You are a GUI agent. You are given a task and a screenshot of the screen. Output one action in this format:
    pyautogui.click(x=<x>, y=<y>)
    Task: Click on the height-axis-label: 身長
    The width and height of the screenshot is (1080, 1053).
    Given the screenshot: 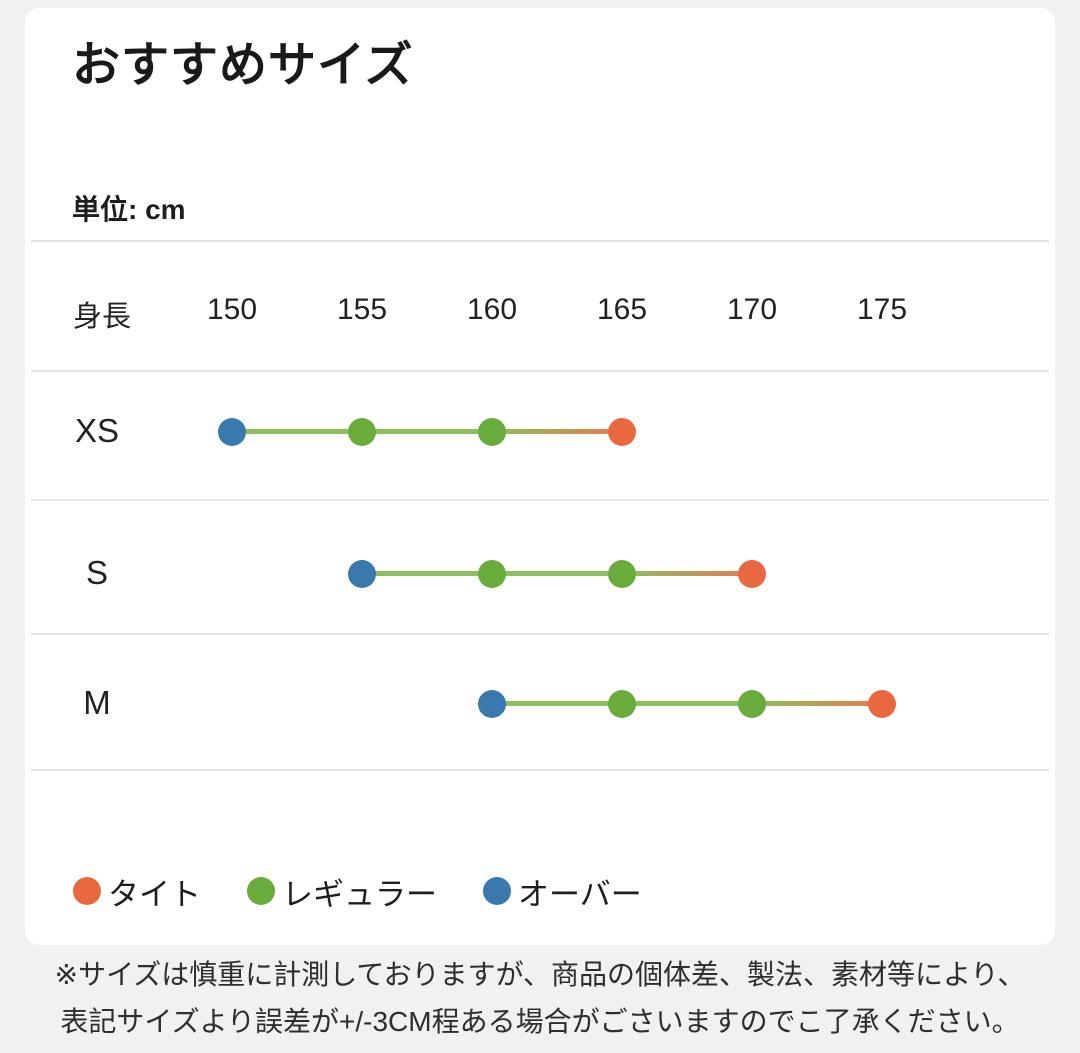 What is the action you would take?
    pyautogui.click(x=102, y=317)
    